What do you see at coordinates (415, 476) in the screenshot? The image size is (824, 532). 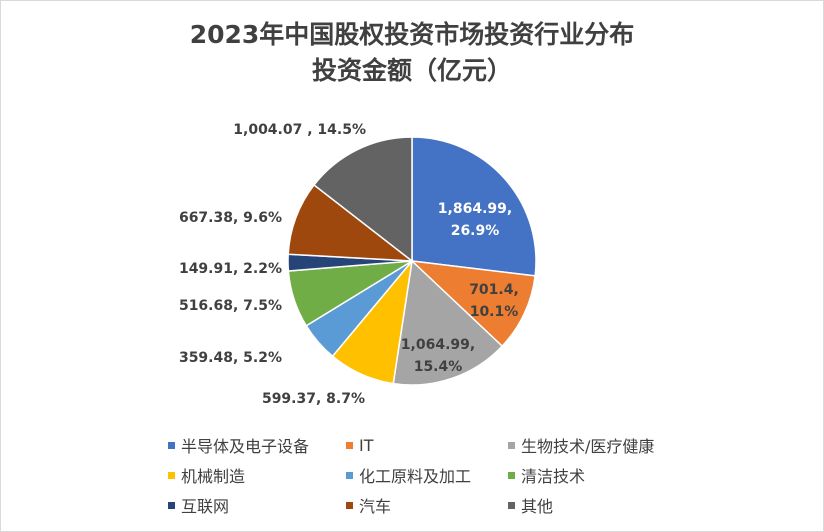 I see `legend-label: 化工原料及加工` at bounding box center [415, 476].